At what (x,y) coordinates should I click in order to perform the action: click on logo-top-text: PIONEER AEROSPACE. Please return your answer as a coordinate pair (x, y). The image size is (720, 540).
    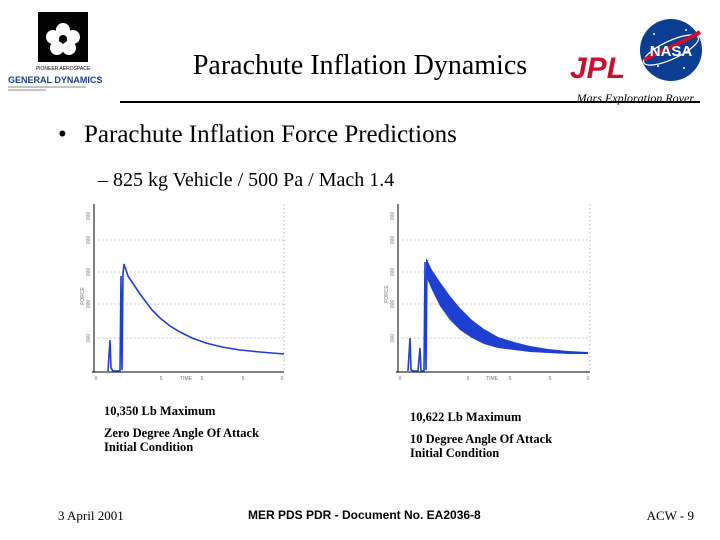
    Looking at the image, I should click on (63, 69).